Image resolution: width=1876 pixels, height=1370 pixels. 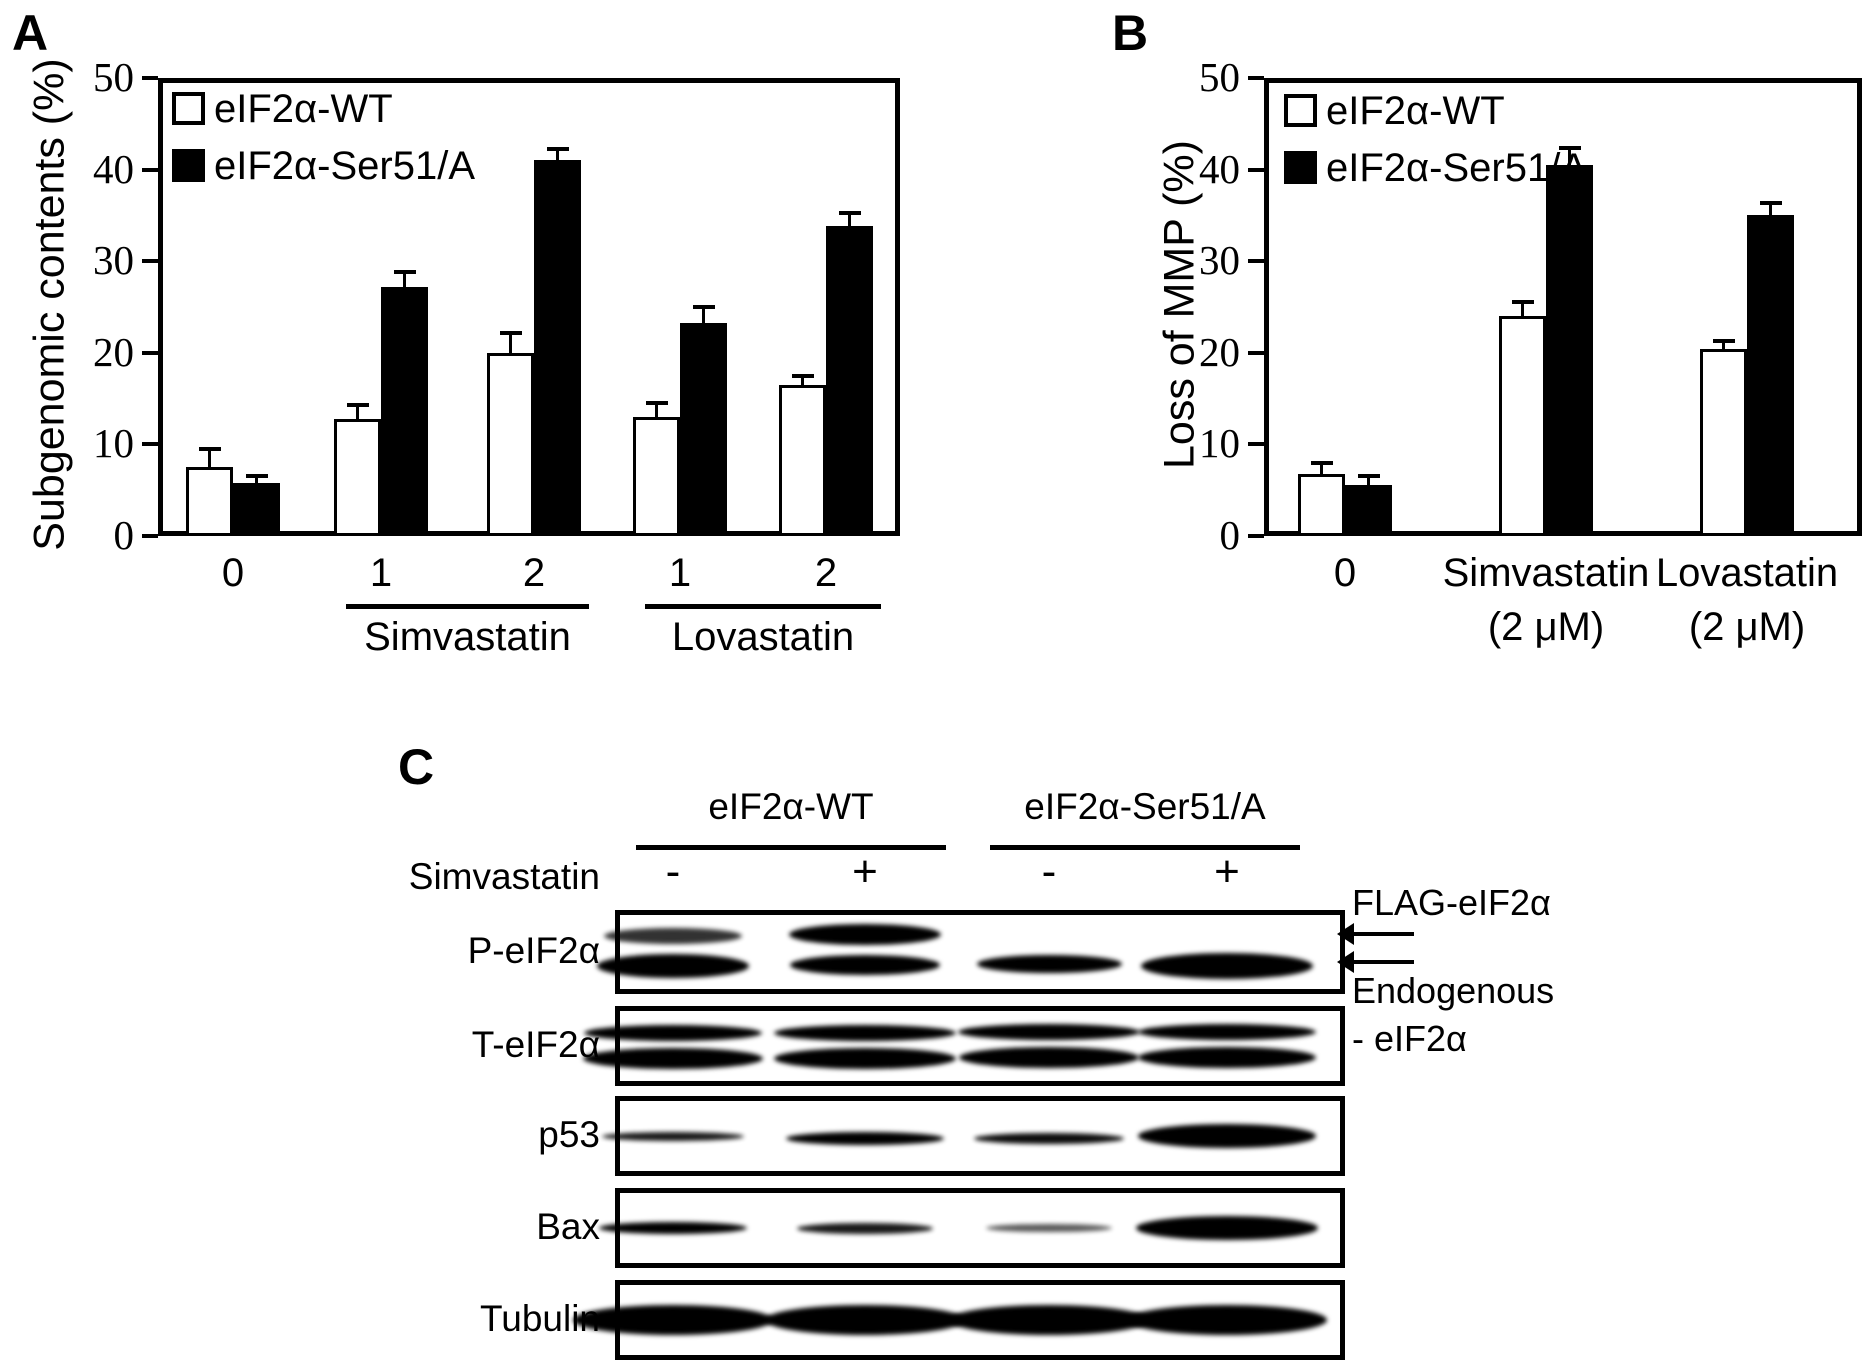 I want to click on legend-label: eIF2α-WT, so click(x=1415, y=111).